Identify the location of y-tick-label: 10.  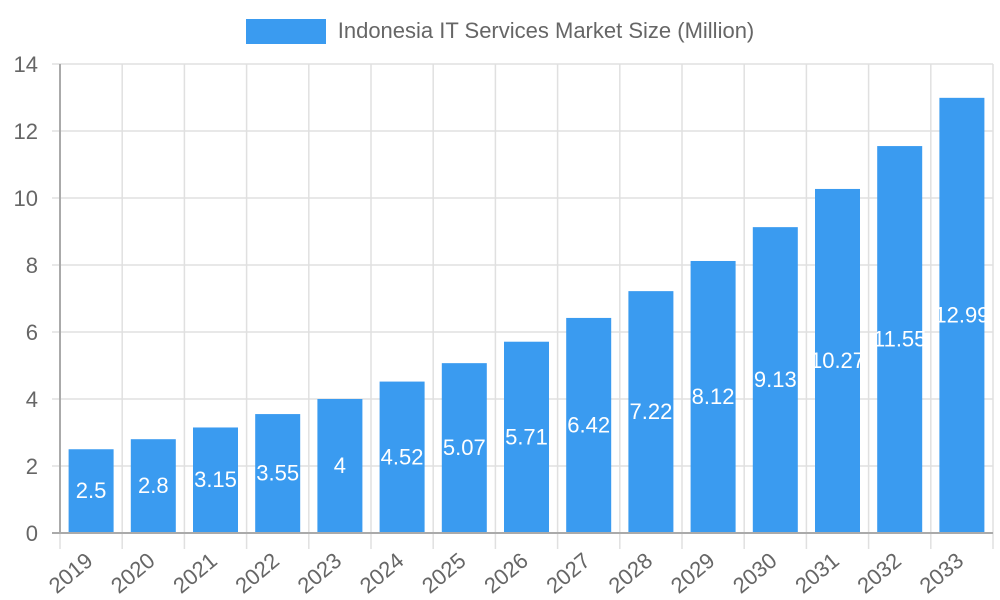
(26, 198).